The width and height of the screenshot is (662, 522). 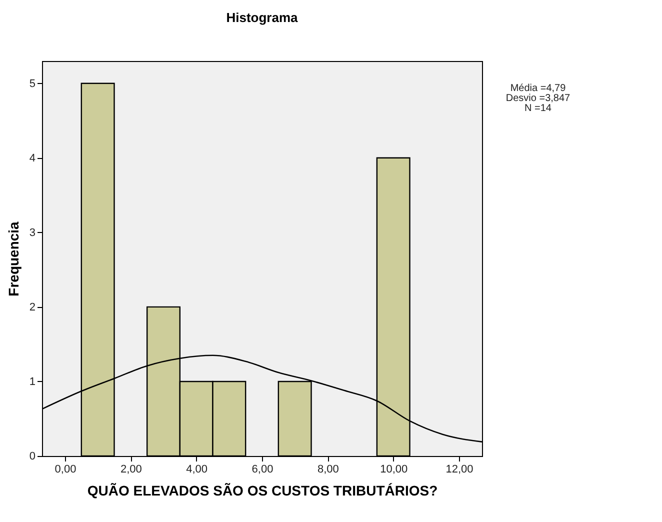 What do you see at coordinates (262, 490) in the screenshot?
I see `x-axis-title: QUÃO ELEVADOS SÃO OS CUSTOS TRIBUTÁRIOS?` at bounding box center [262, 490].